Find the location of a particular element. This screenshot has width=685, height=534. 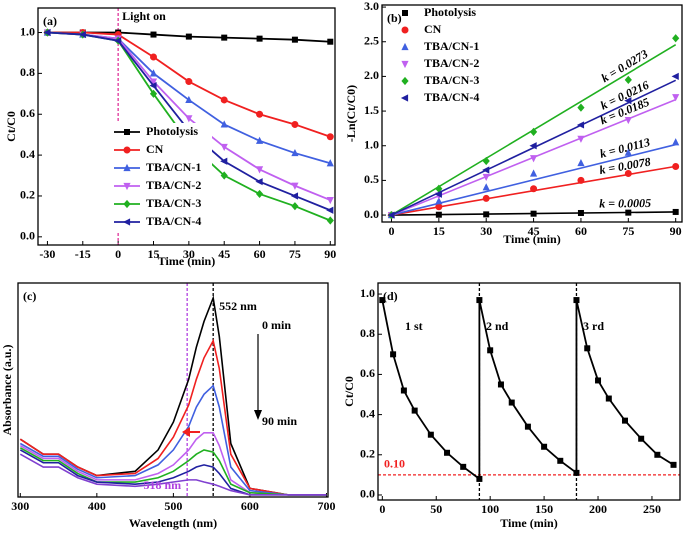

y-tick-label: 0.5 is located at coordinates (371, 179).